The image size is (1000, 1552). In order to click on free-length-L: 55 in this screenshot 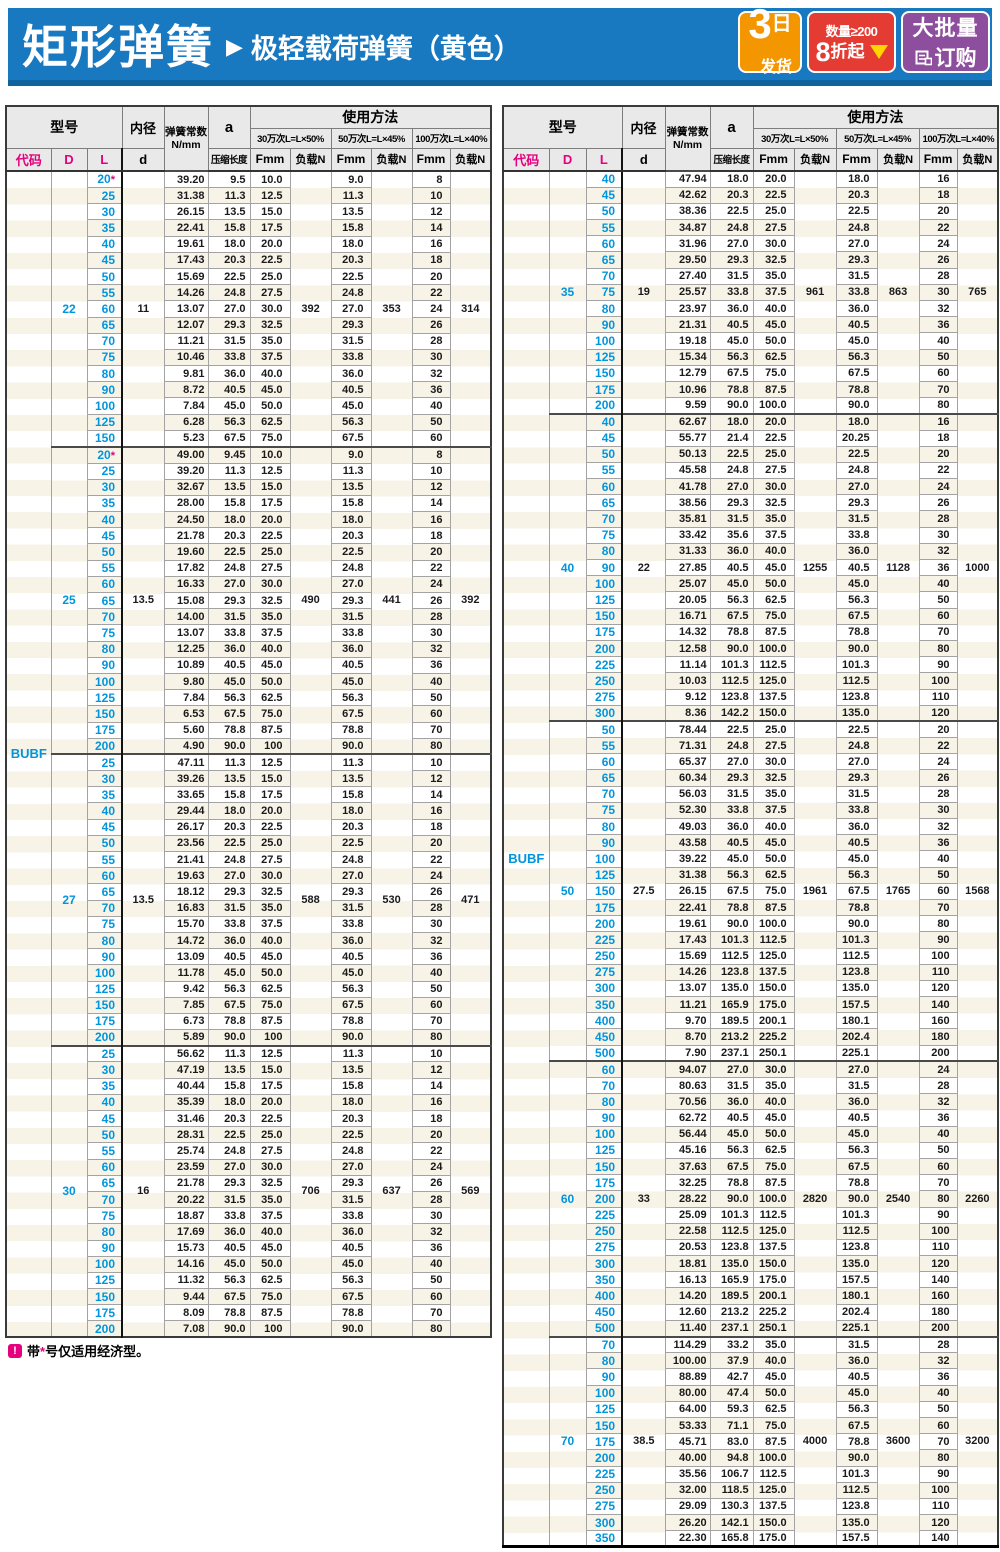, I will do `click(604, 470)`.